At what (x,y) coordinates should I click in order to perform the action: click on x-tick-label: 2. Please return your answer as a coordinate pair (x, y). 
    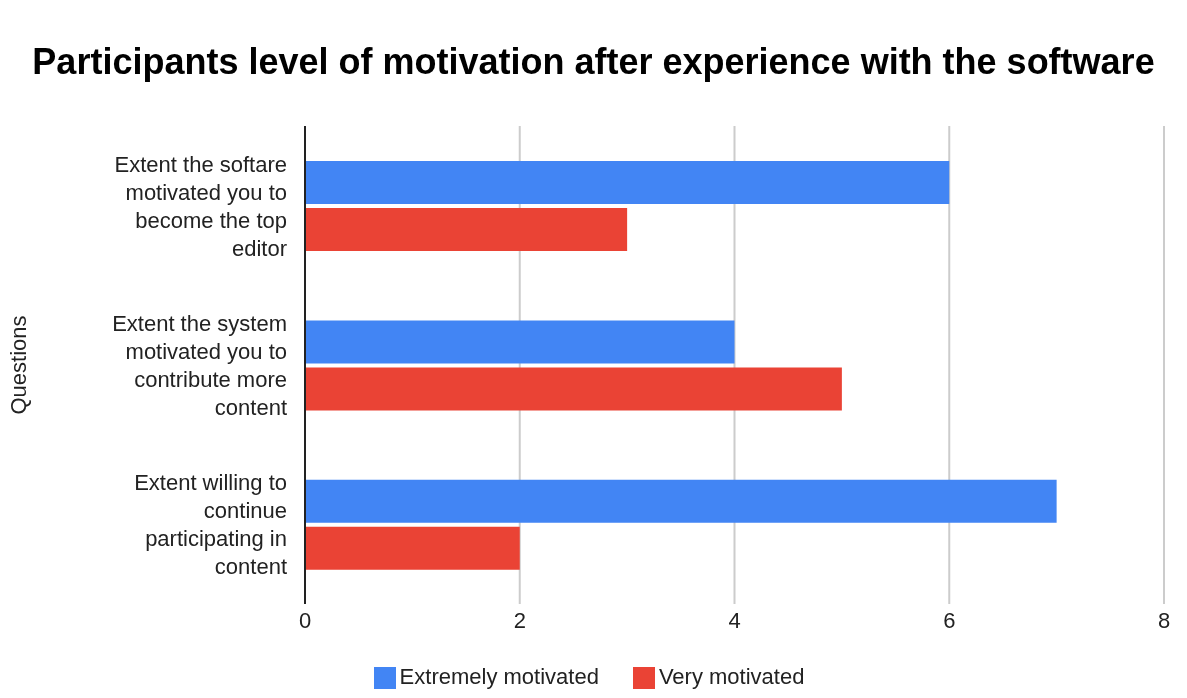
    Looking at the image, I should click on (519, 620).